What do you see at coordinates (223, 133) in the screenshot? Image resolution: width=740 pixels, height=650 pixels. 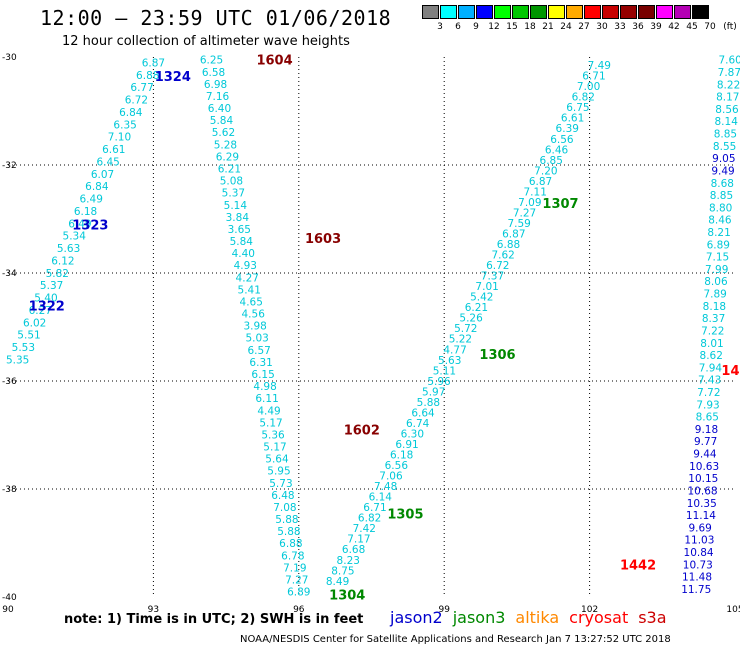 I see `swh-value: 5.62` at bounding box center [223, 133].